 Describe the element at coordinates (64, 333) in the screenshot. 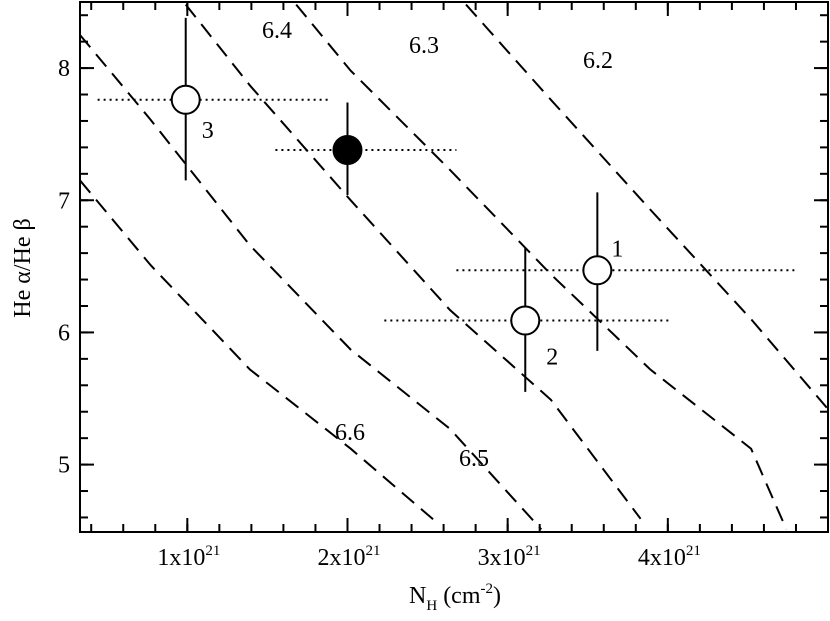

I see `y-tick-label: 6` at that location.